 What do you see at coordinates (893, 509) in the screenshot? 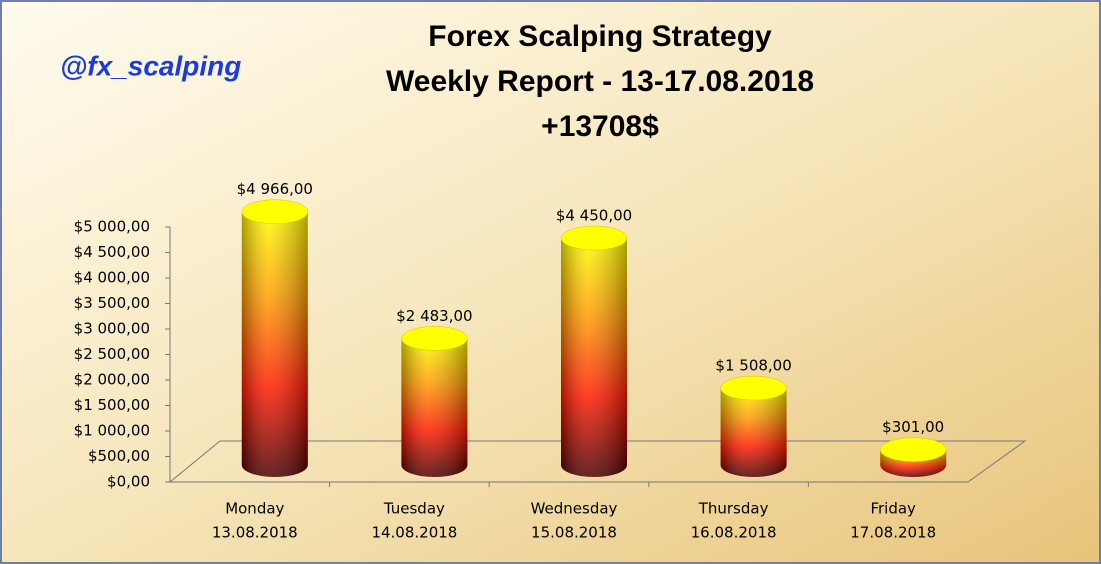
I see `x-tick-label: Friday` at bounding box center [893, 509].